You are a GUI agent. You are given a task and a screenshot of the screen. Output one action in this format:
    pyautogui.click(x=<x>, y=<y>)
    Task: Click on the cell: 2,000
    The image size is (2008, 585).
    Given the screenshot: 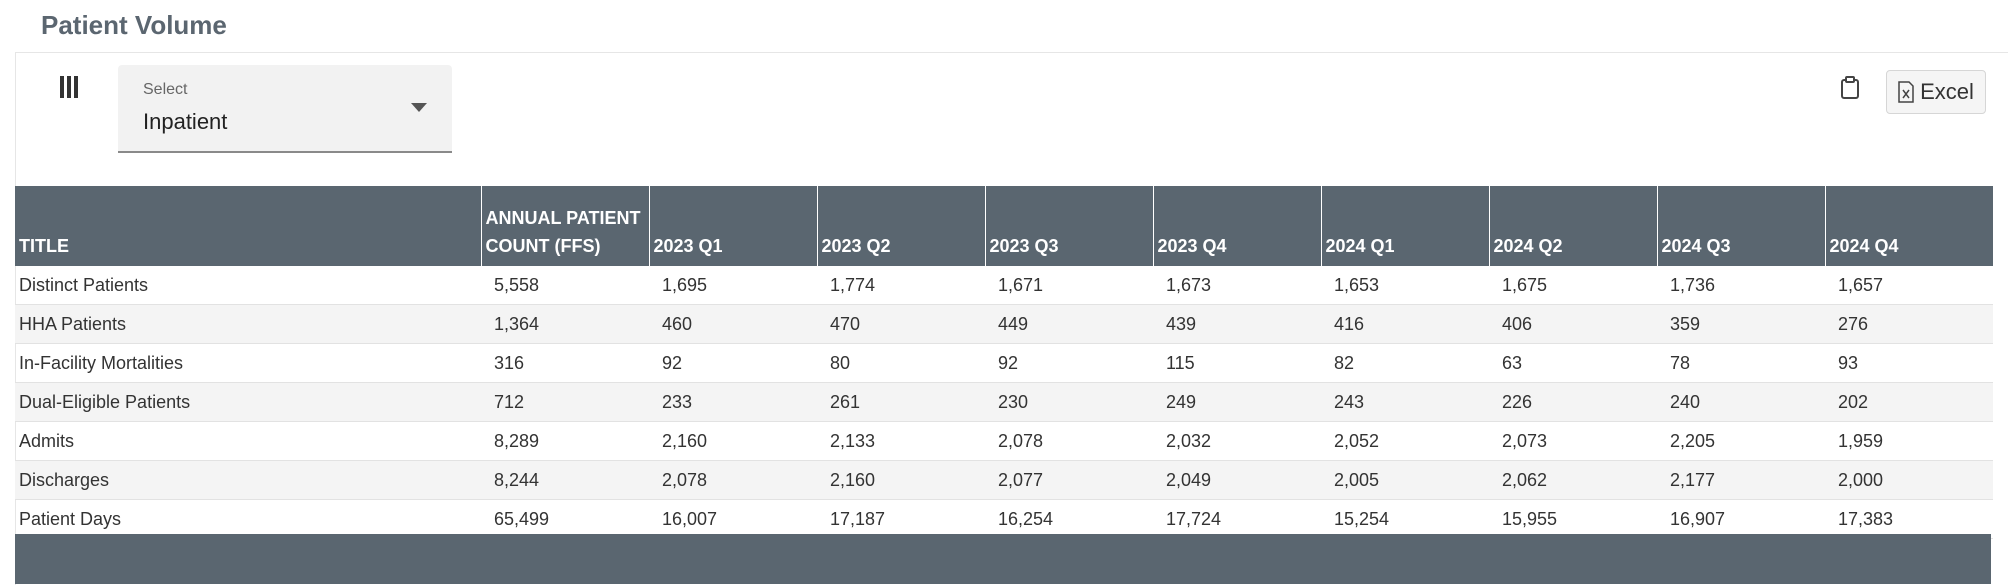 What is the action you would take?
    pyautogui.click(x=1909, y=480)
    